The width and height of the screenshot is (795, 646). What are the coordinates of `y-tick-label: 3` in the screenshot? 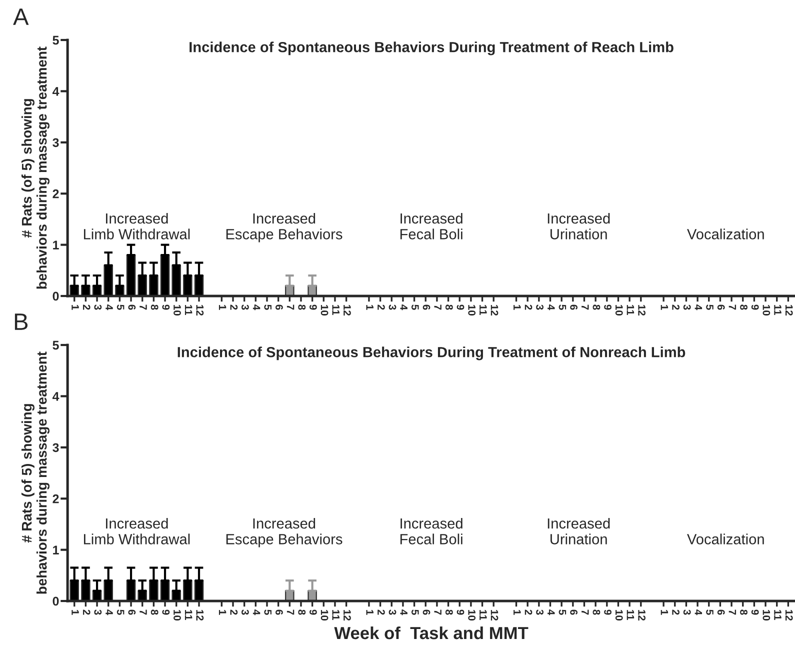 It's located at (55, 447).